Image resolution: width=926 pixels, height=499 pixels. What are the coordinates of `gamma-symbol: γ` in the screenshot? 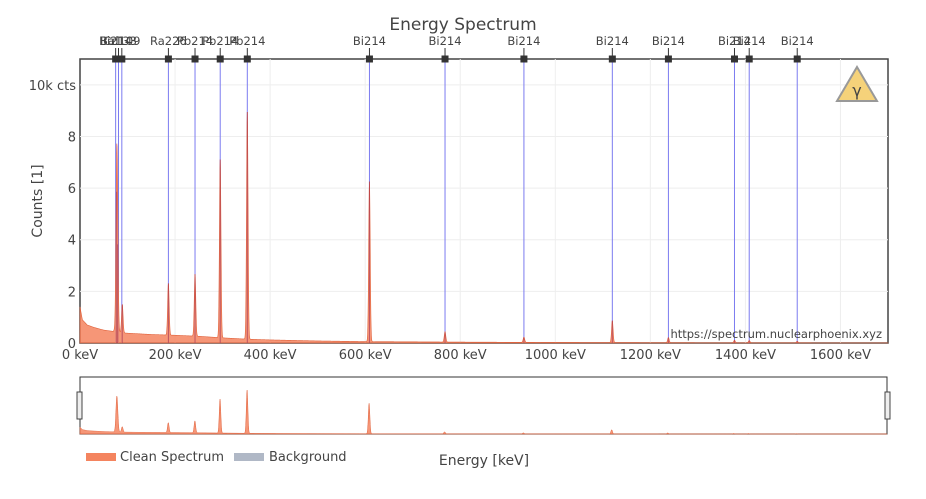 It's located at (856, 90).